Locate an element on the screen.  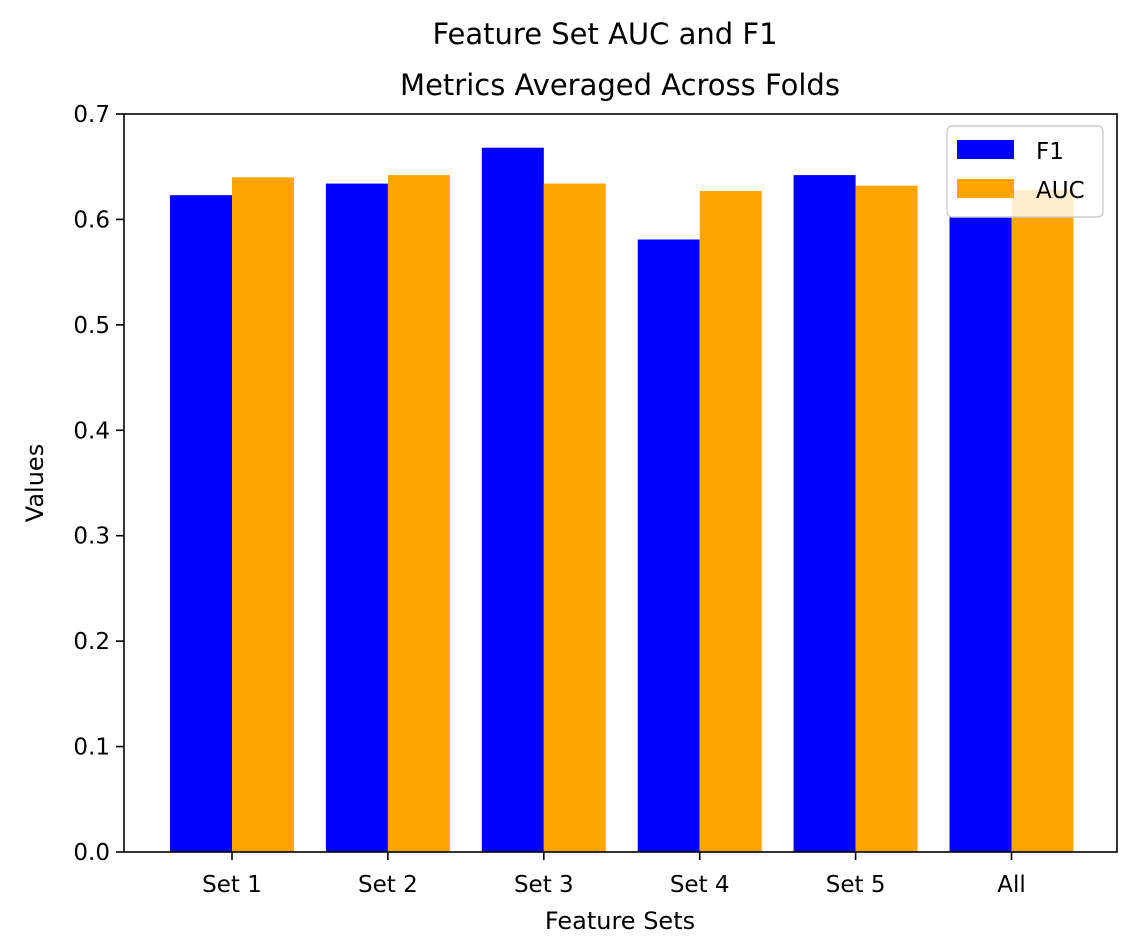
x-tick-label: Set 5 is located at coordinates (856, 885).